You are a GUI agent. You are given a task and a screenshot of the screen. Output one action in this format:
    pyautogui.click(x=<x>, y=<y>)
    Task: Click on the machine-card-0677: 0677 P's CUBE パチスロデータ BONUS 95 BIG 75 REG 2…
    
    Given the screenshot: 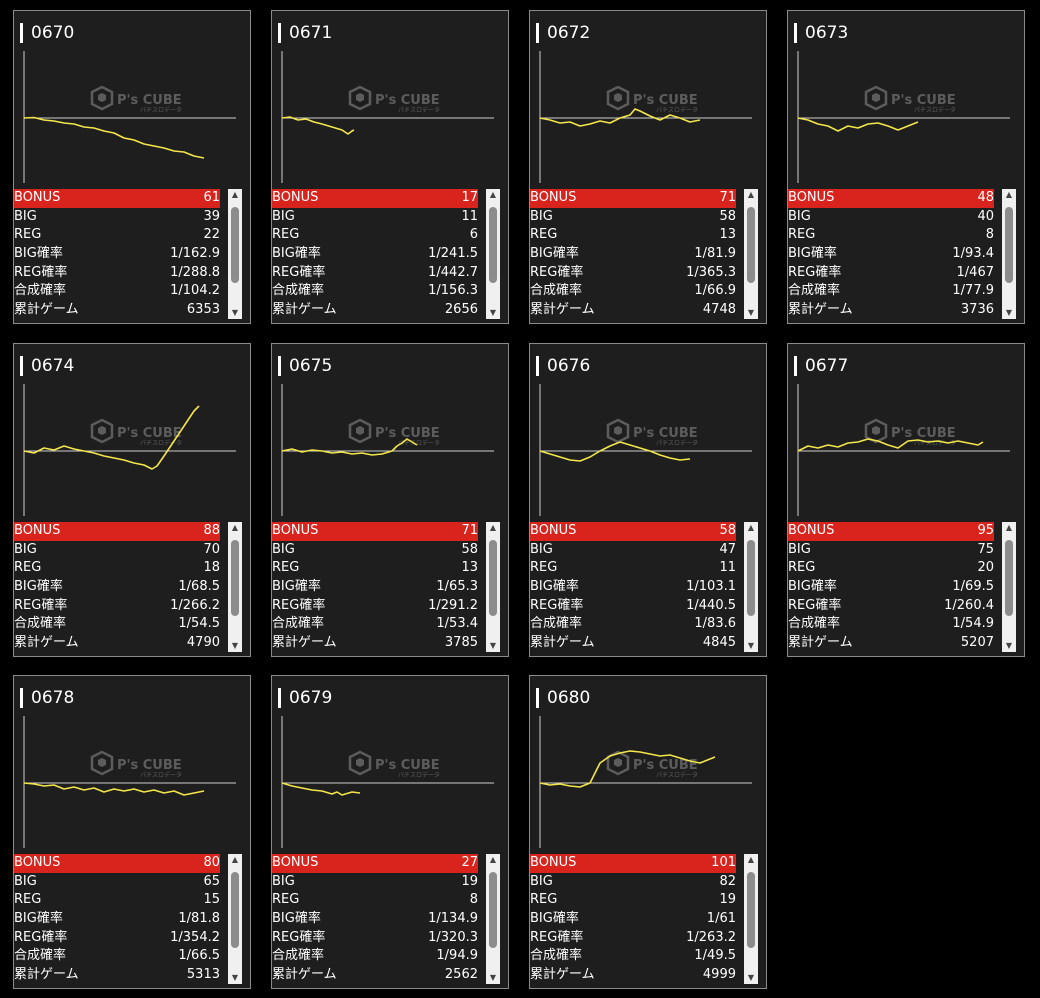 What is the action you would take?
    pyautogui.click(x=906, y=500)
    